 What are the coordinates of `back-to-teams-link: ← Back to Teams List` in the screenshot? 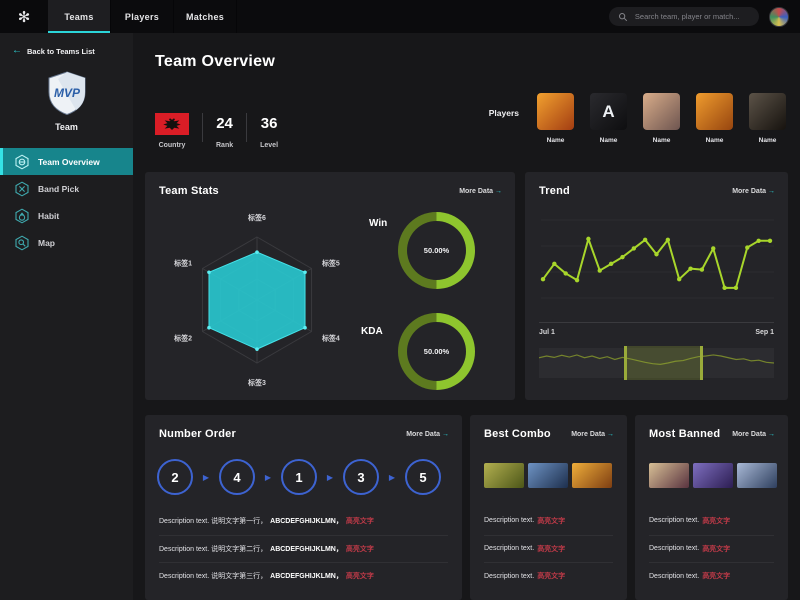 It's located at (66, 46).